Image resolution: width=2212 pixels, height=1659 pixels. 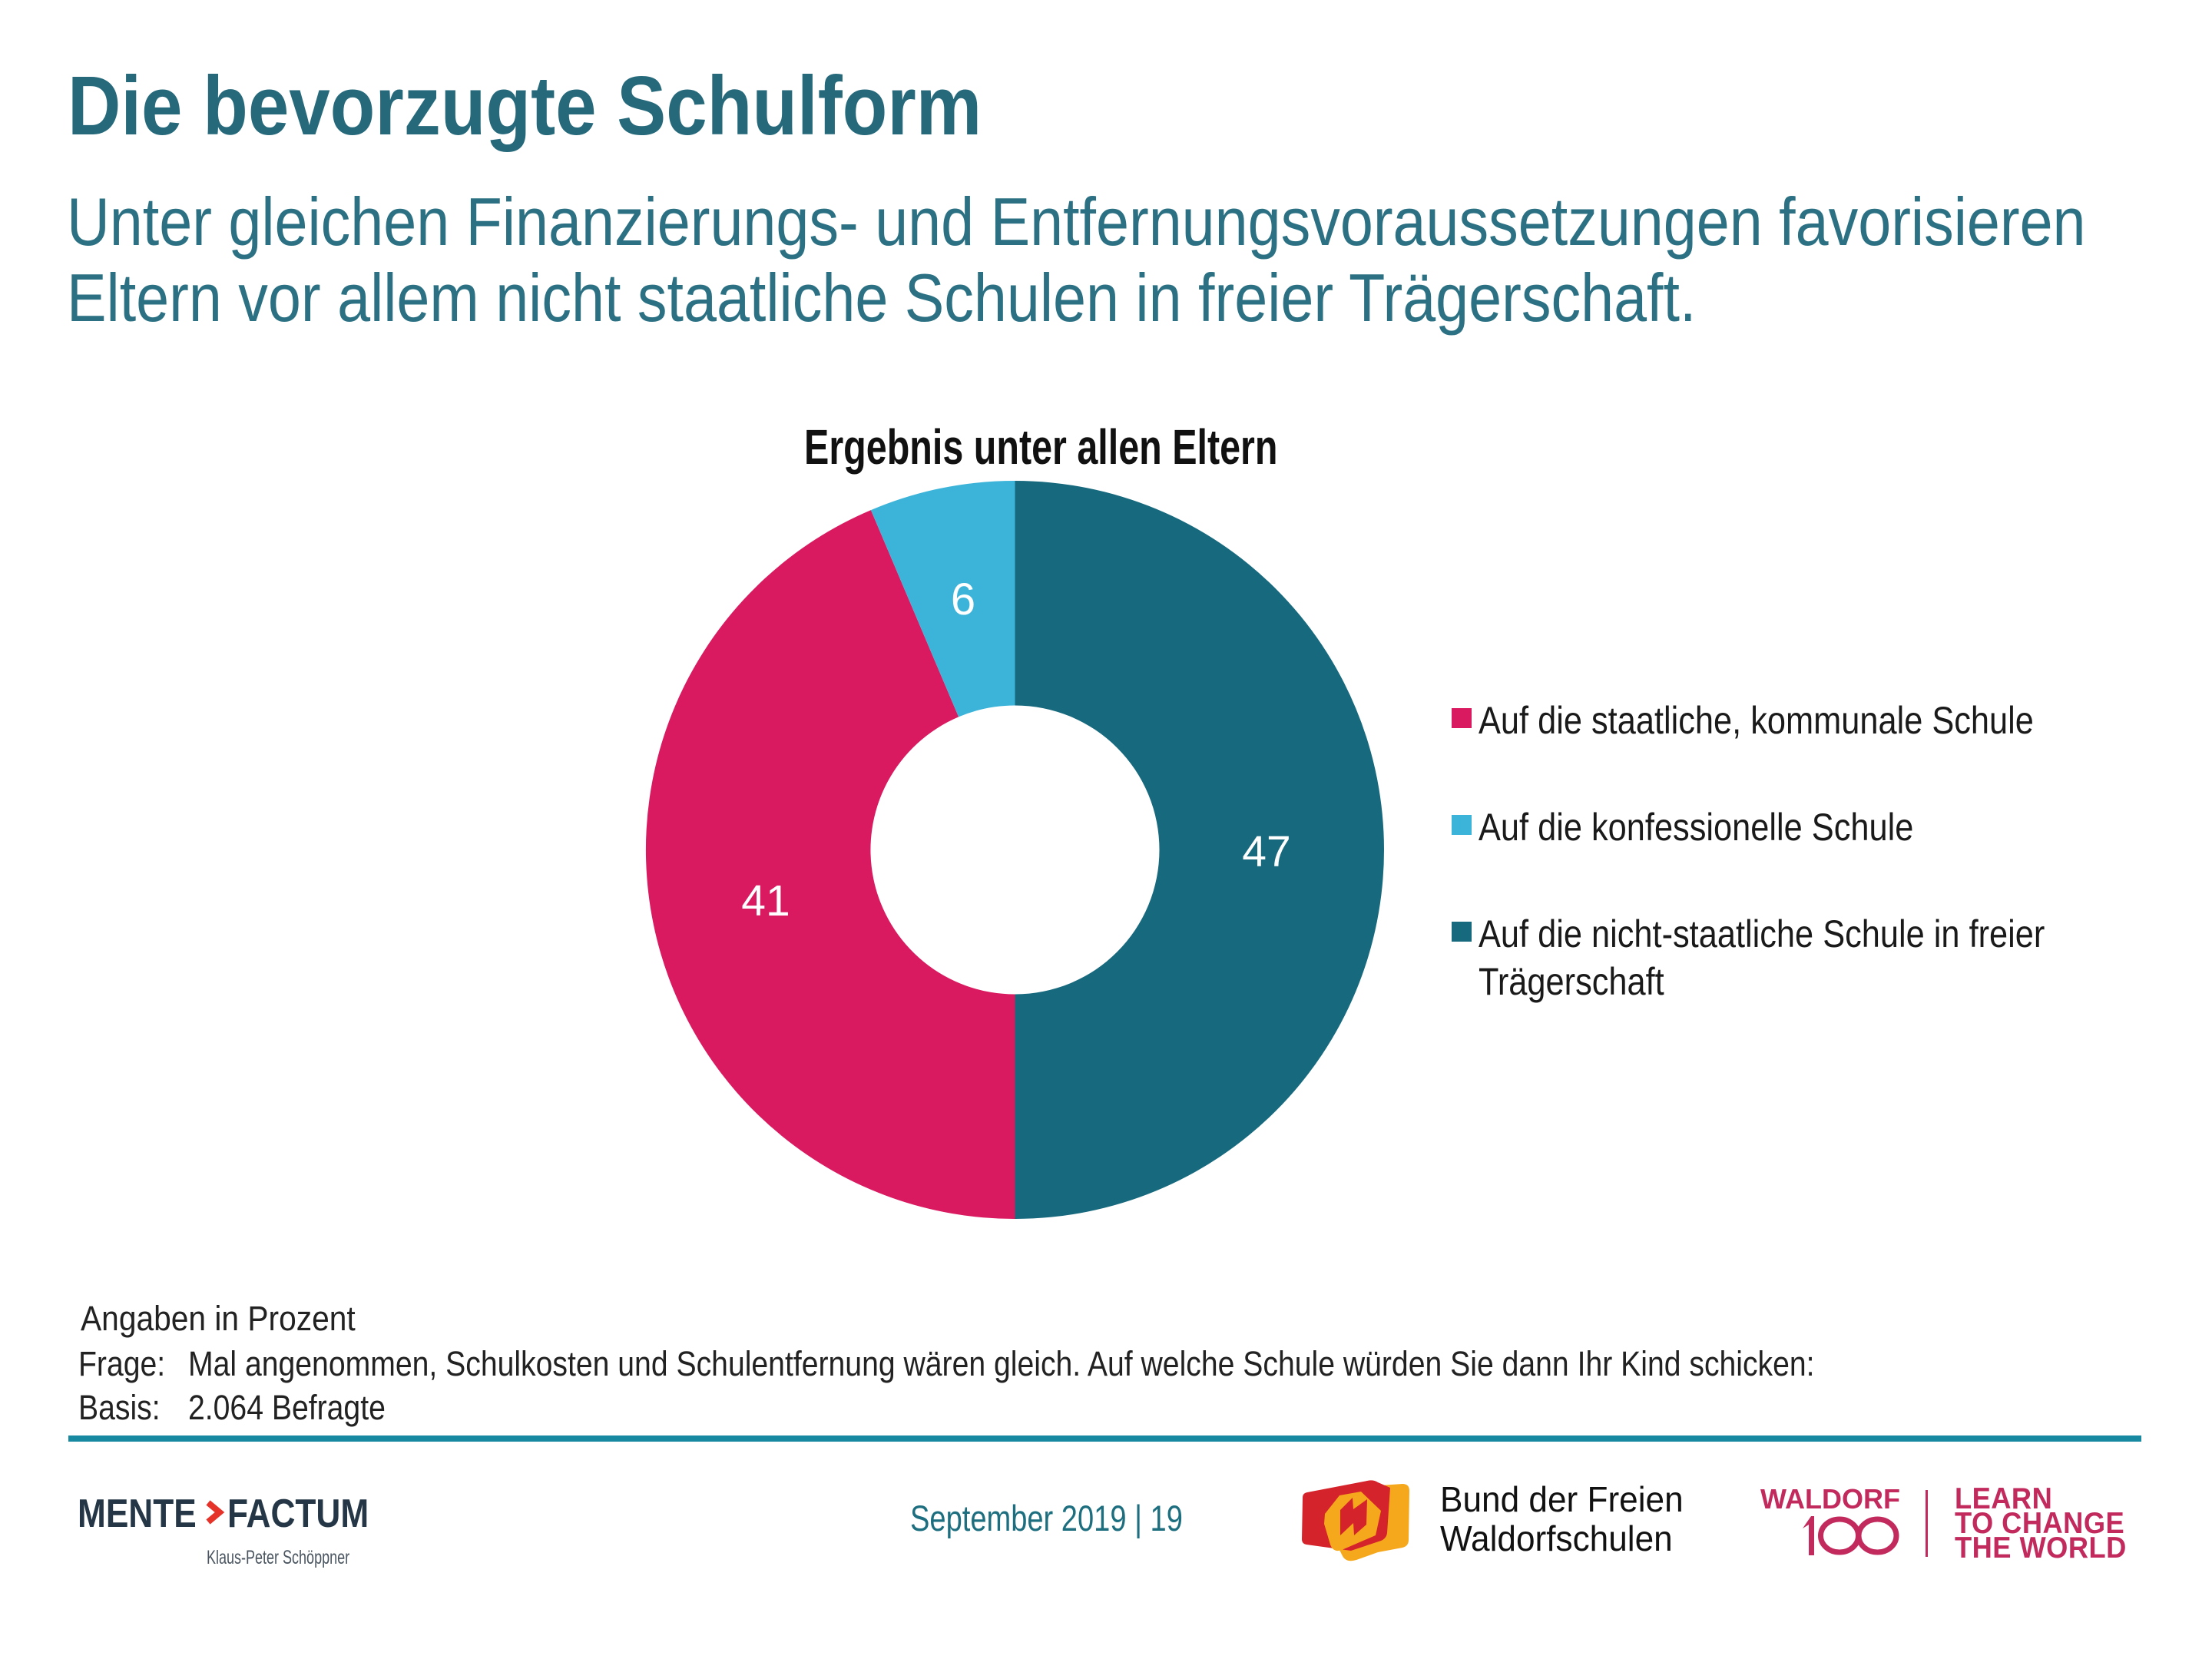 I want to click on svg-text: 47, so click(x=1266, y=851).